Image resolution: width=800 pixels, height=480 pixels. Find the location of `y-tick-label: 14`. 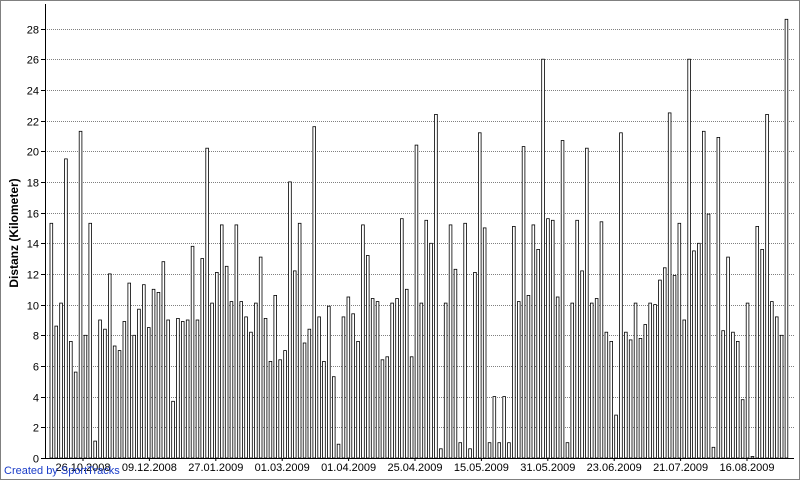

y-tick-label: 14 is located at coordinates (33, 245).